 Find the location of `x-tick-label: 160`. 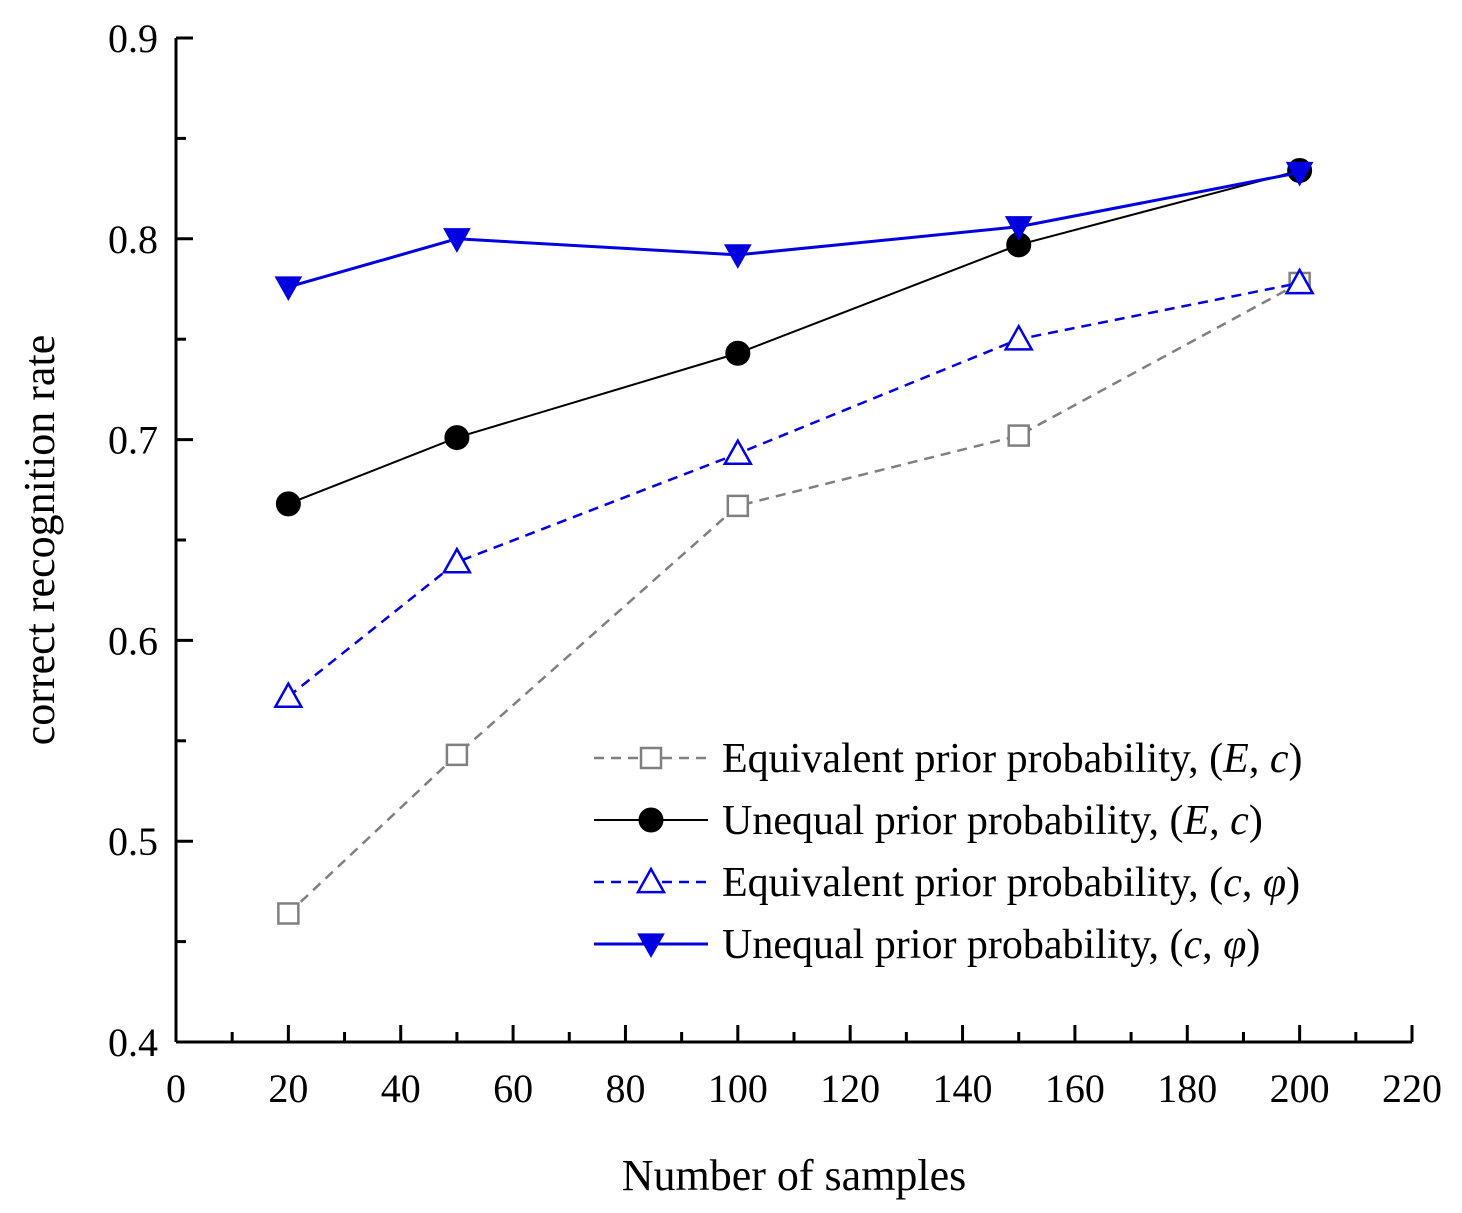

x-tick-label: 160 is located at coordinates (1075, 1088).